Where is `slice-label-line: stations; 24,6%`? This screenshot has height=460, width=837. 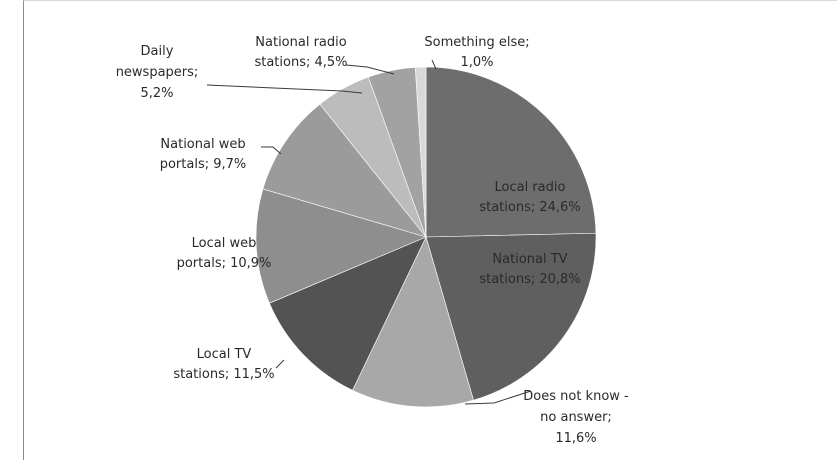
slice-label-line: stations; 24,6% is located at coordinates (529, 207).